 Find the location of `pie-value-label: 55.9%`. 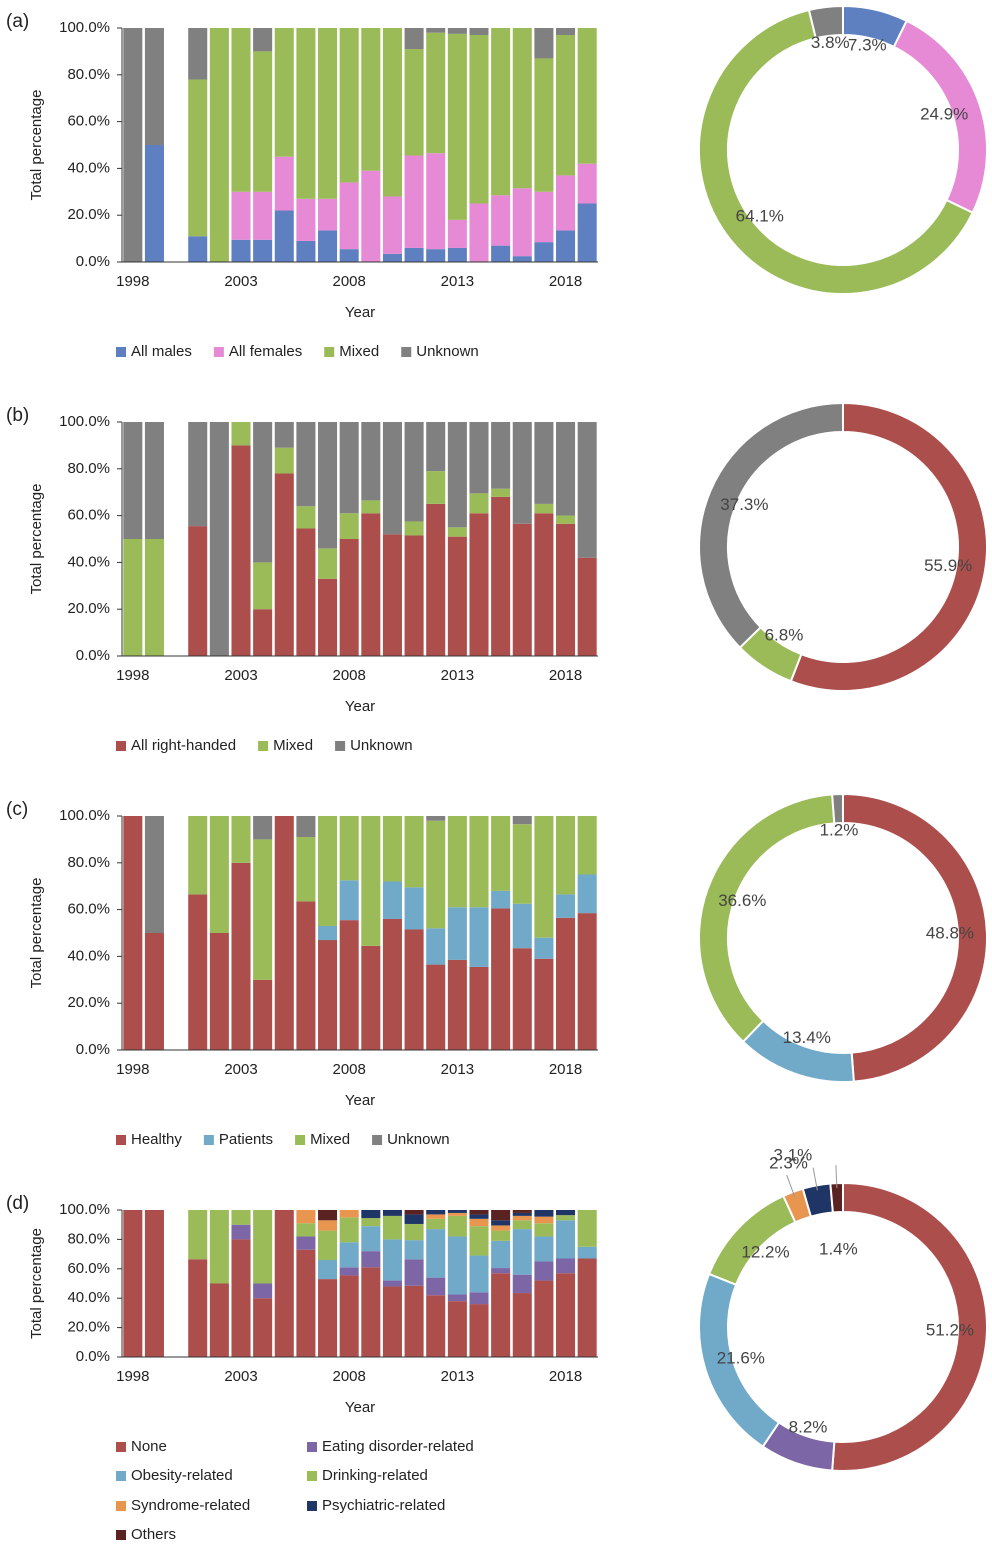

pie-value-label: 55.9% is located at coordinates (948, 565).